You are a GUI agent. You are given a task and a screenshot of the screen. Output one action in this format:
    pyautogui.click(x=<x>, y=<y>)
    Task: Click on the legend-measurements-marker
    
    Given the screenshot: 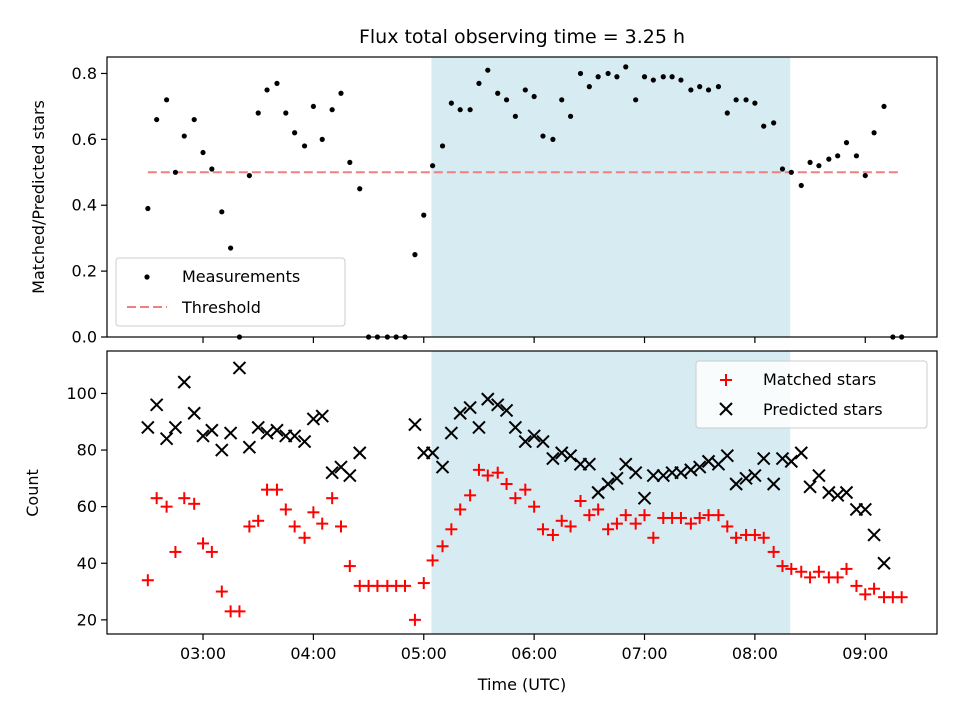 What is the action you would take?
    pyautogui.click(x=147, y=277)
    